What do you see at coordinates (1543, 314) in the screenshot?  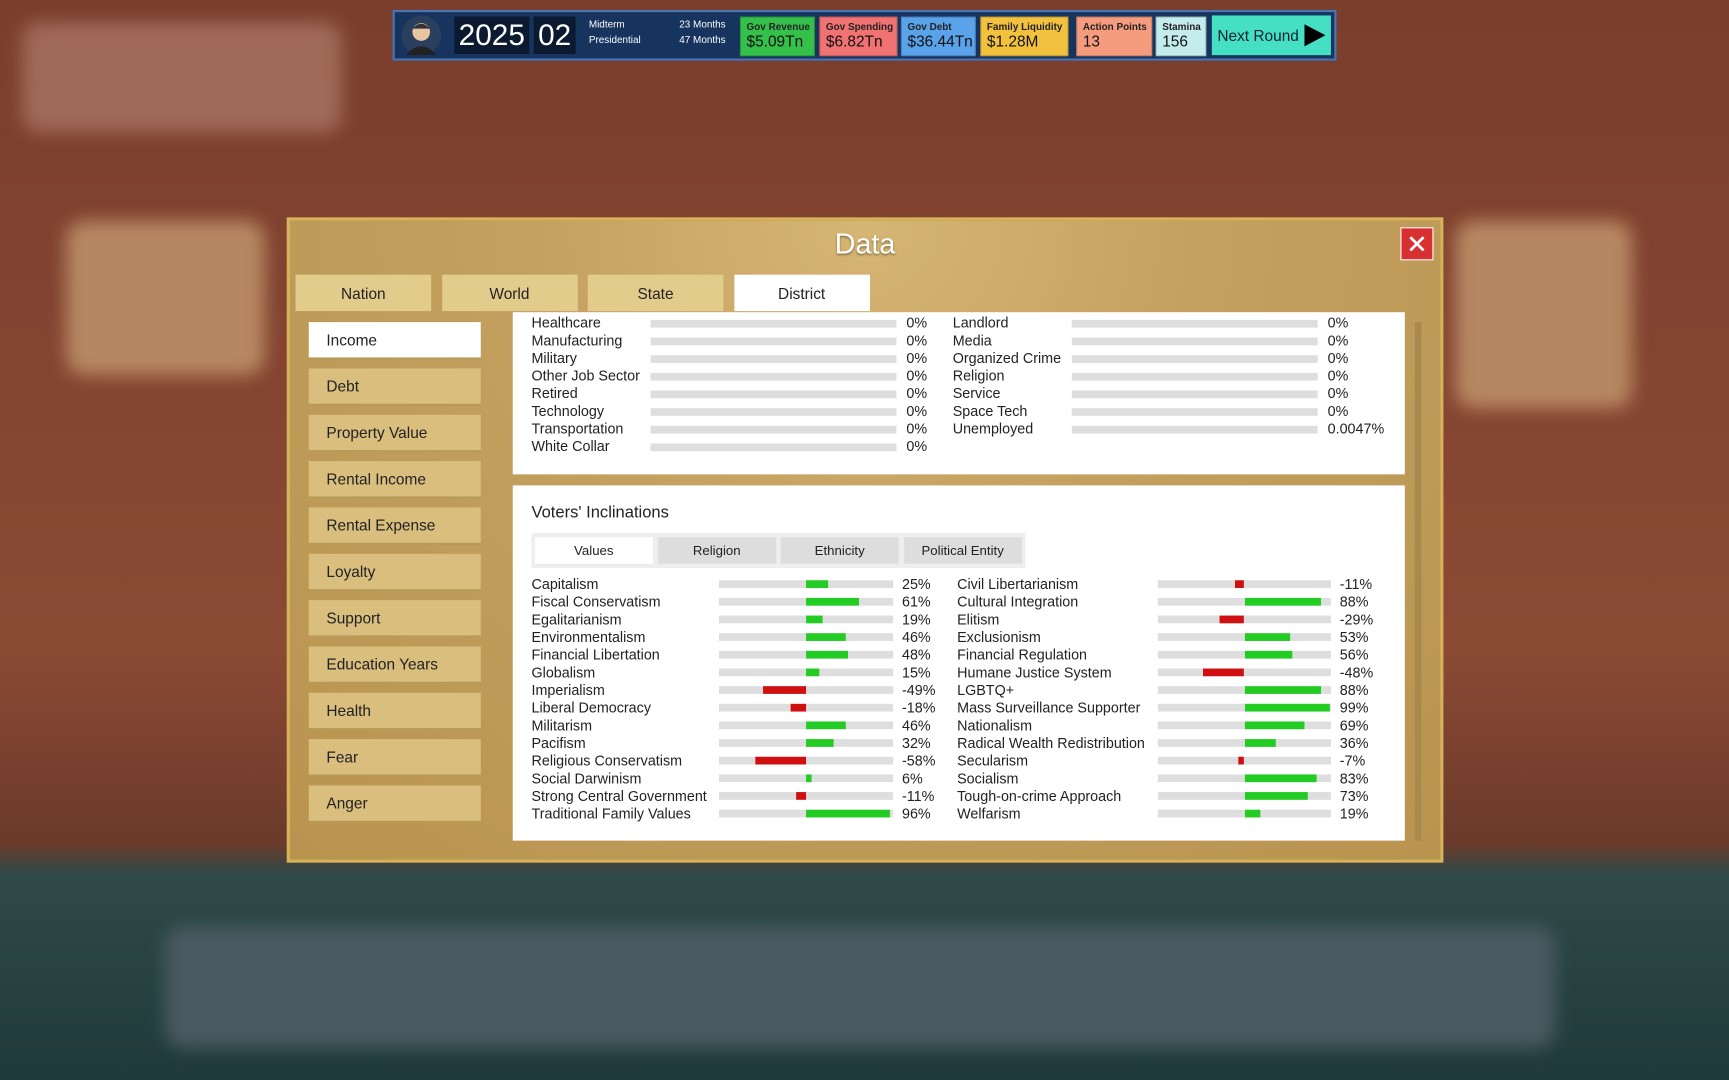 I see `background-widget` at bounding box center [1543, 314].